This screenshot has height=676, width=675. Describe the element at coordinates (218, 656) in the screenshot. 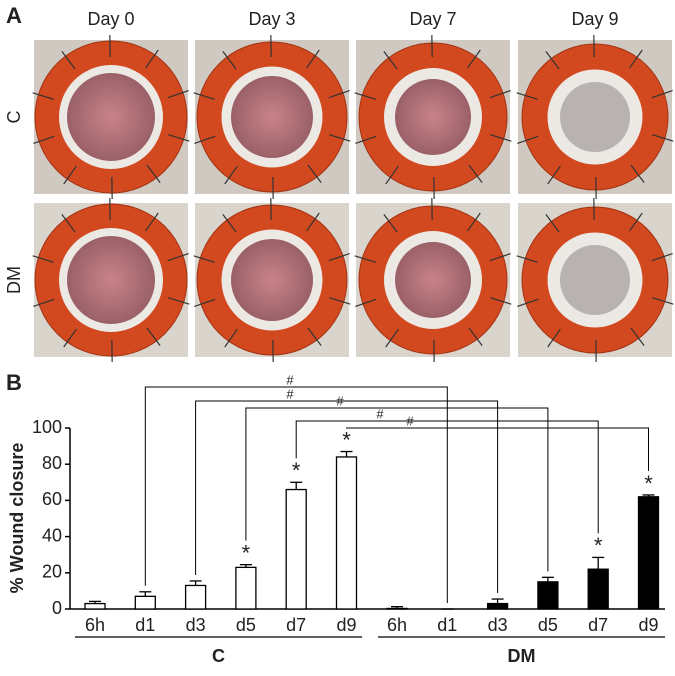

I see `group-label: C` at that location.